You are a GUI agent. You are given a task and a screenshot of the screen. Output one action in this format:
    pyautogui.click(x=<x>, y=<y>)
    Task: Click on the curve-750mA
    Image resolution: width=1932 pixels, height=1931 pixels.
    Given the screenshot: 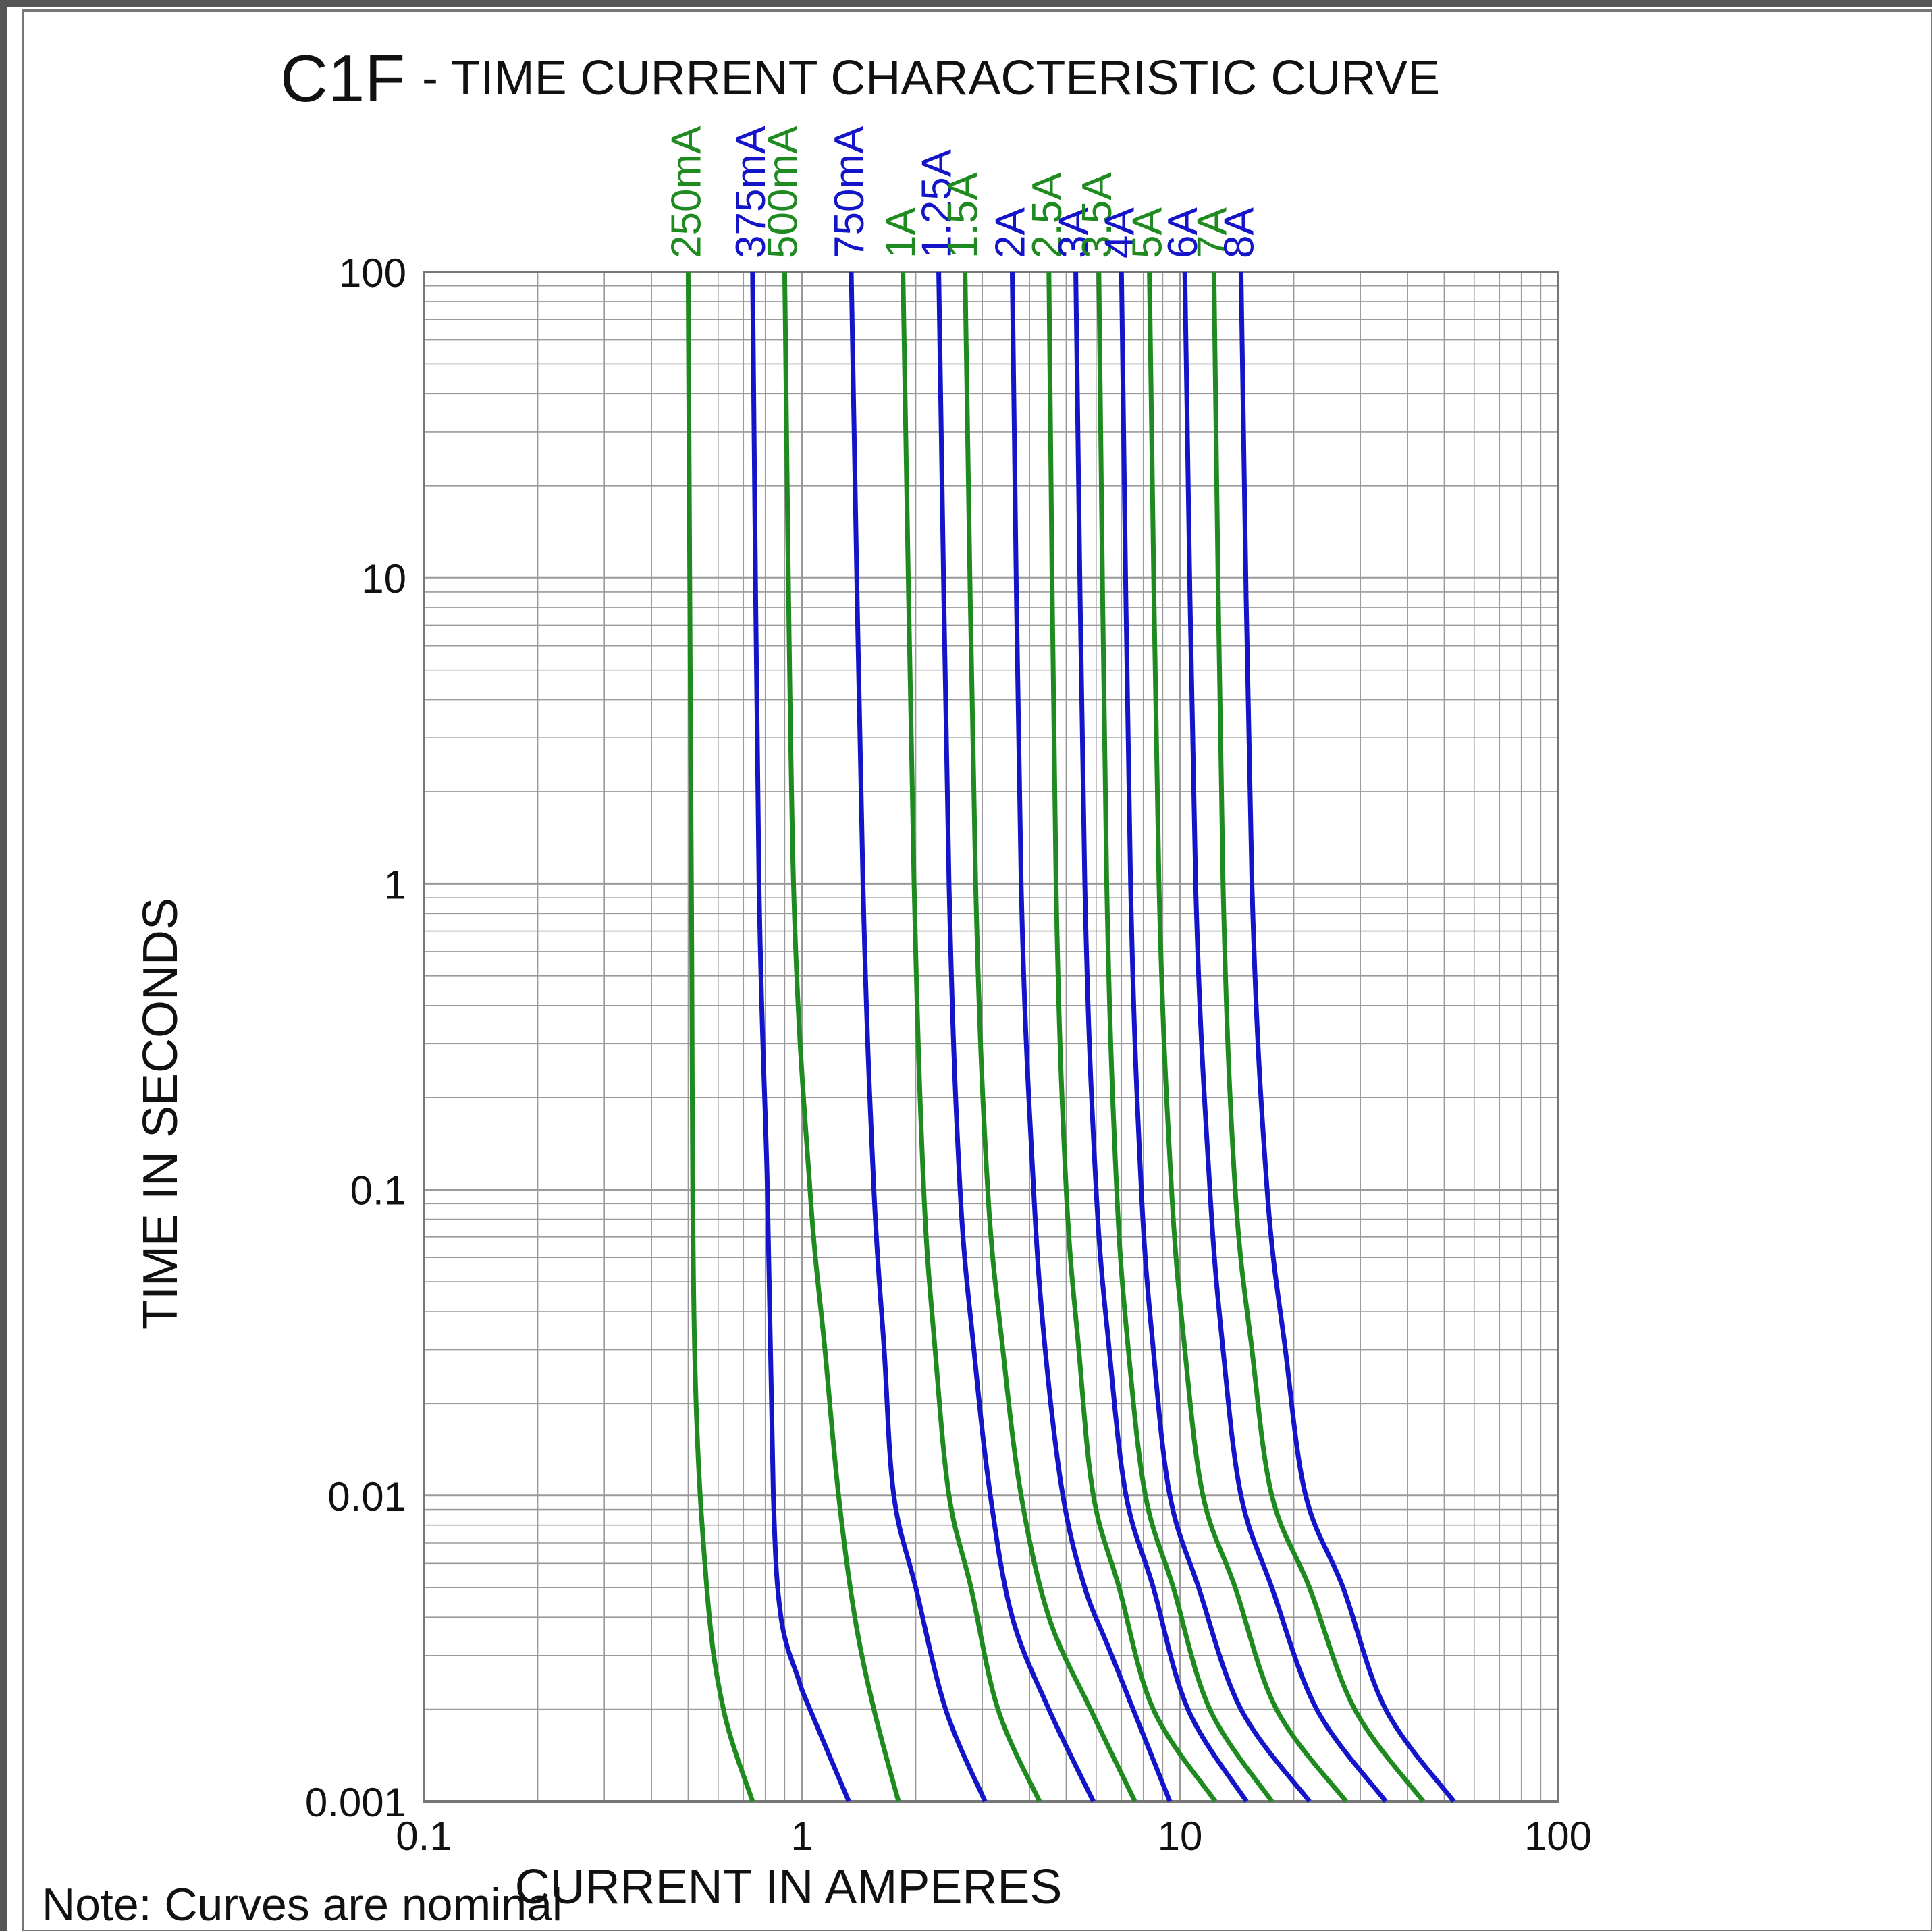 What is the action you would take?
    pyautogui.click(x=918, y=1037)
    